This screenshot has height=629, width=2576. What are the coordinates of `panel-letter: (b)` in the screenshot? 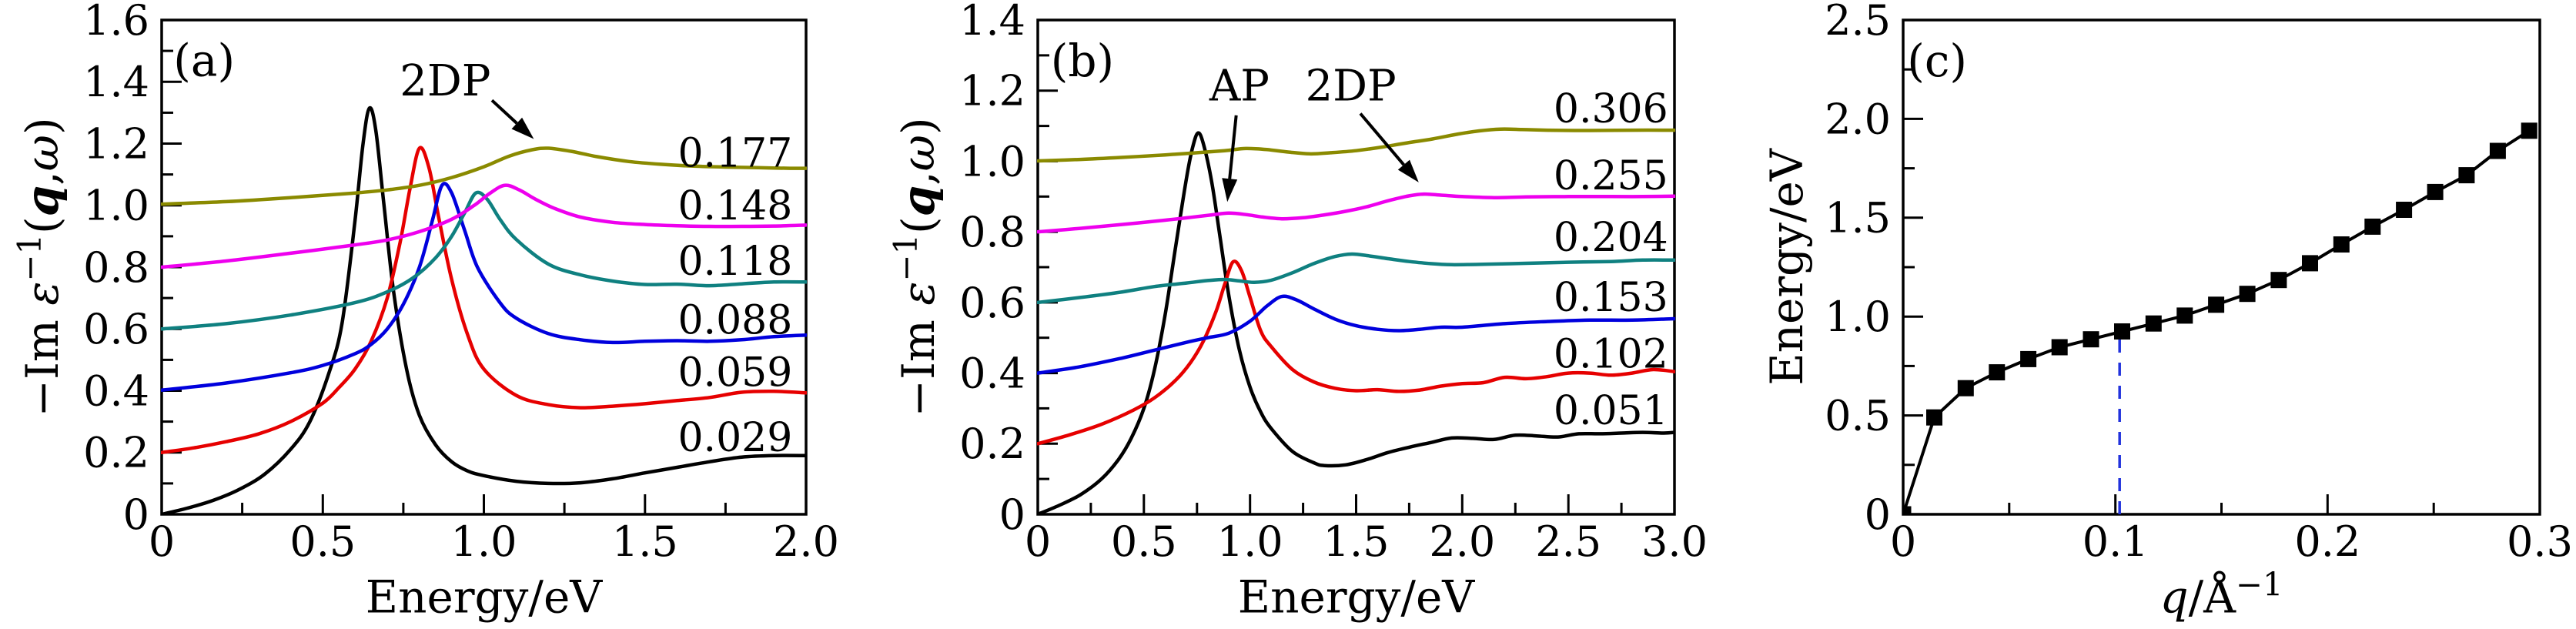 It's located at (1082, 61).